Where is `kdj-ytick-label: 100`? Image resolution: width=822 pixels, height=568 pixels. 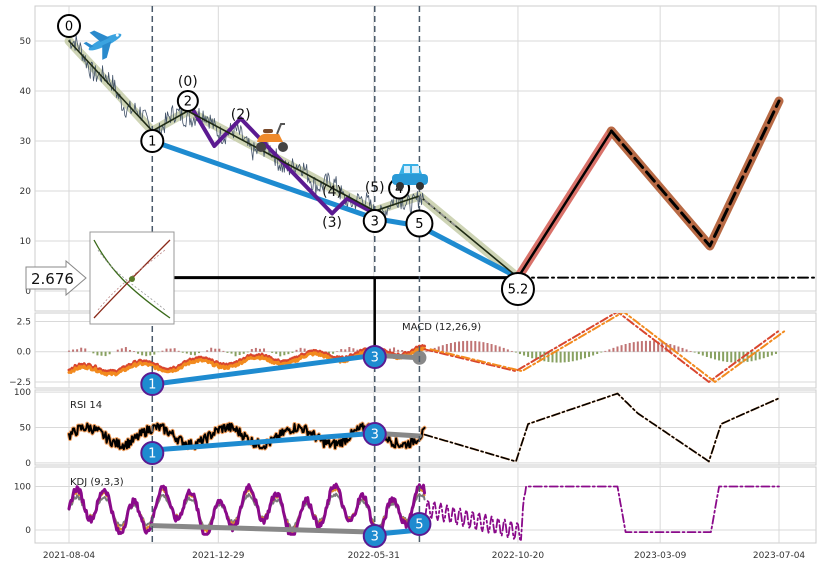
kdj-ytick-label: 100 is located at coordinates (22, 488).